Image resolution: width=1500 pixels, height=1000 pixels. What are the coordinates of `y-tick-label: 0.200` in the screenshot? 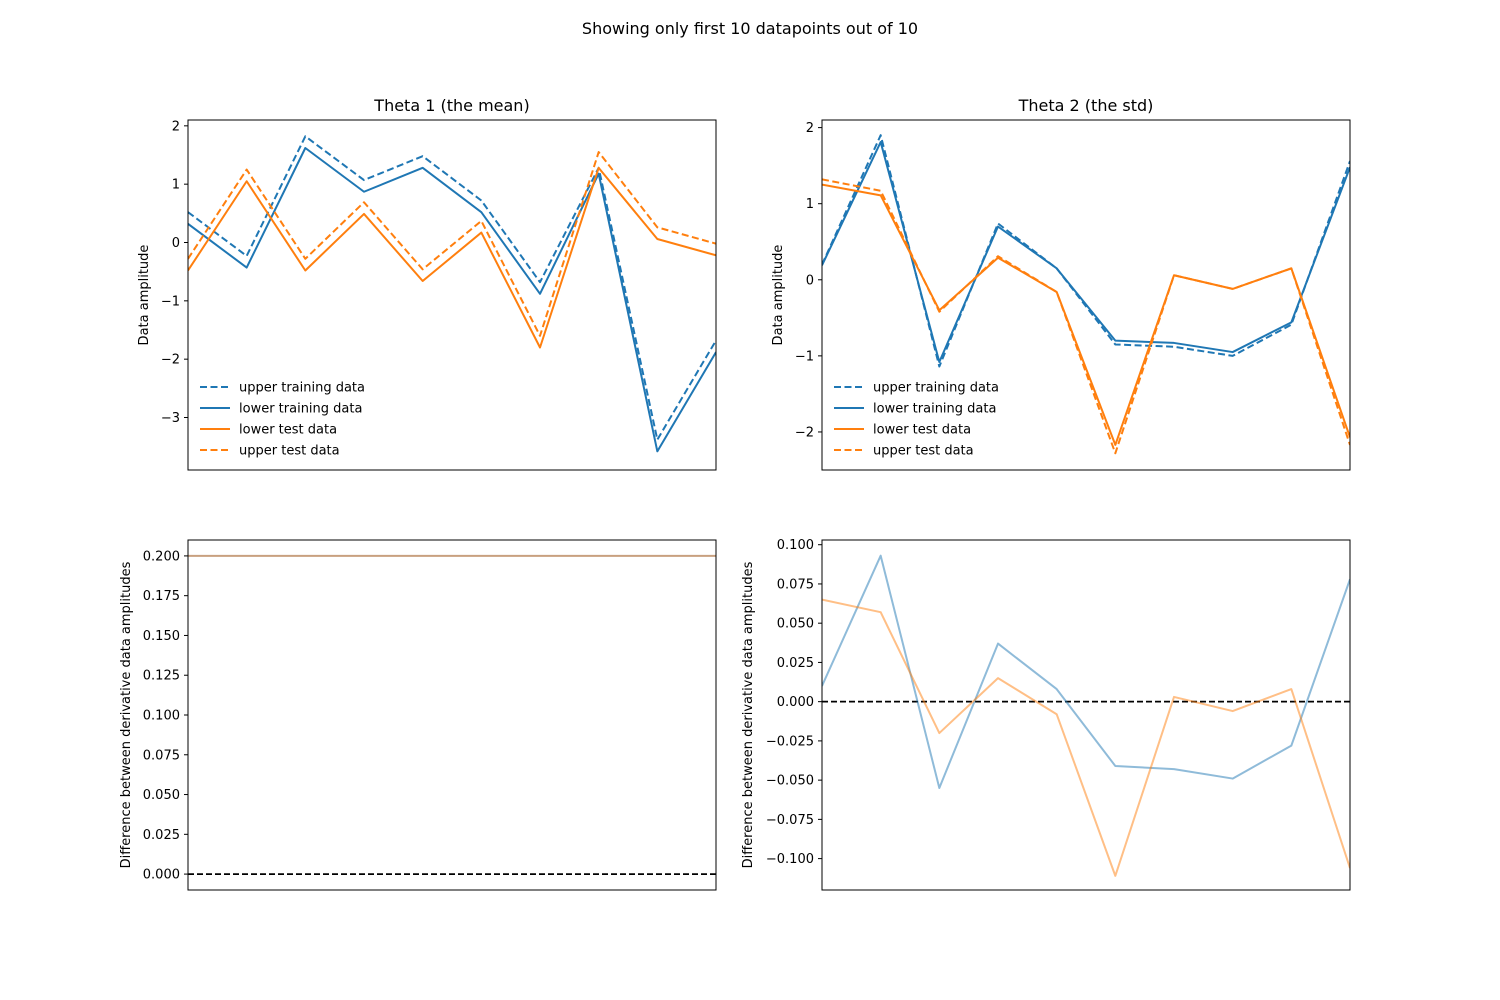 It's located at (161, 556).